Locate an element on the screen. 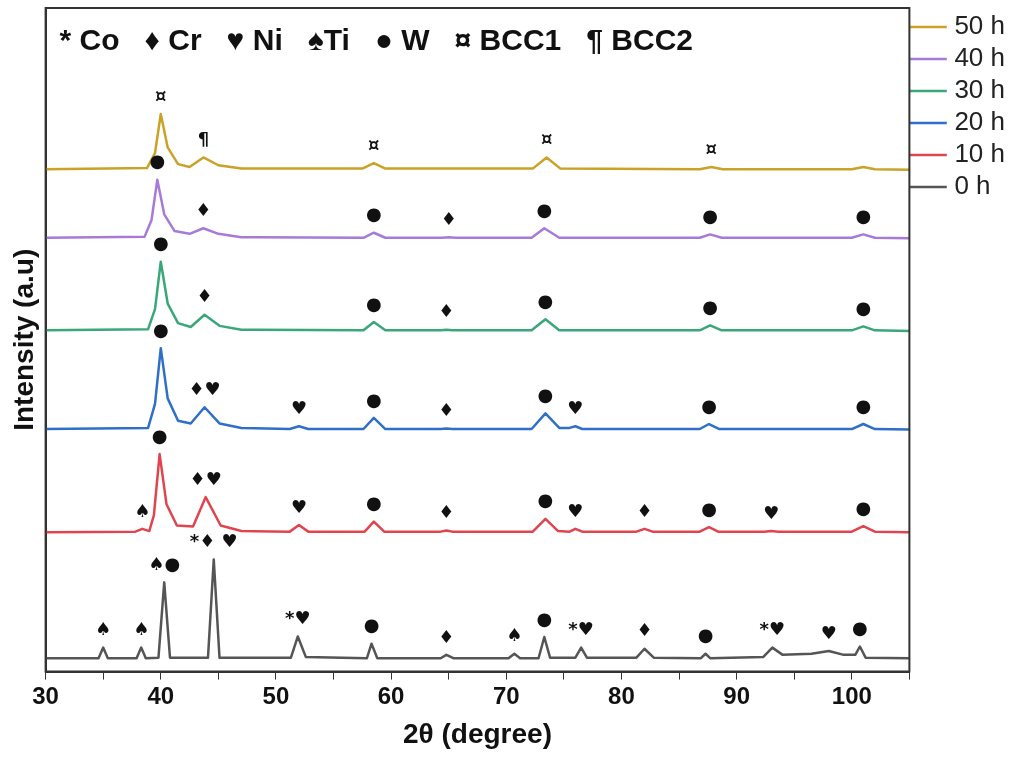 The width and height of the screenshot is (1019, 760). annotation: ♠● is located at coordinates (164, 564).